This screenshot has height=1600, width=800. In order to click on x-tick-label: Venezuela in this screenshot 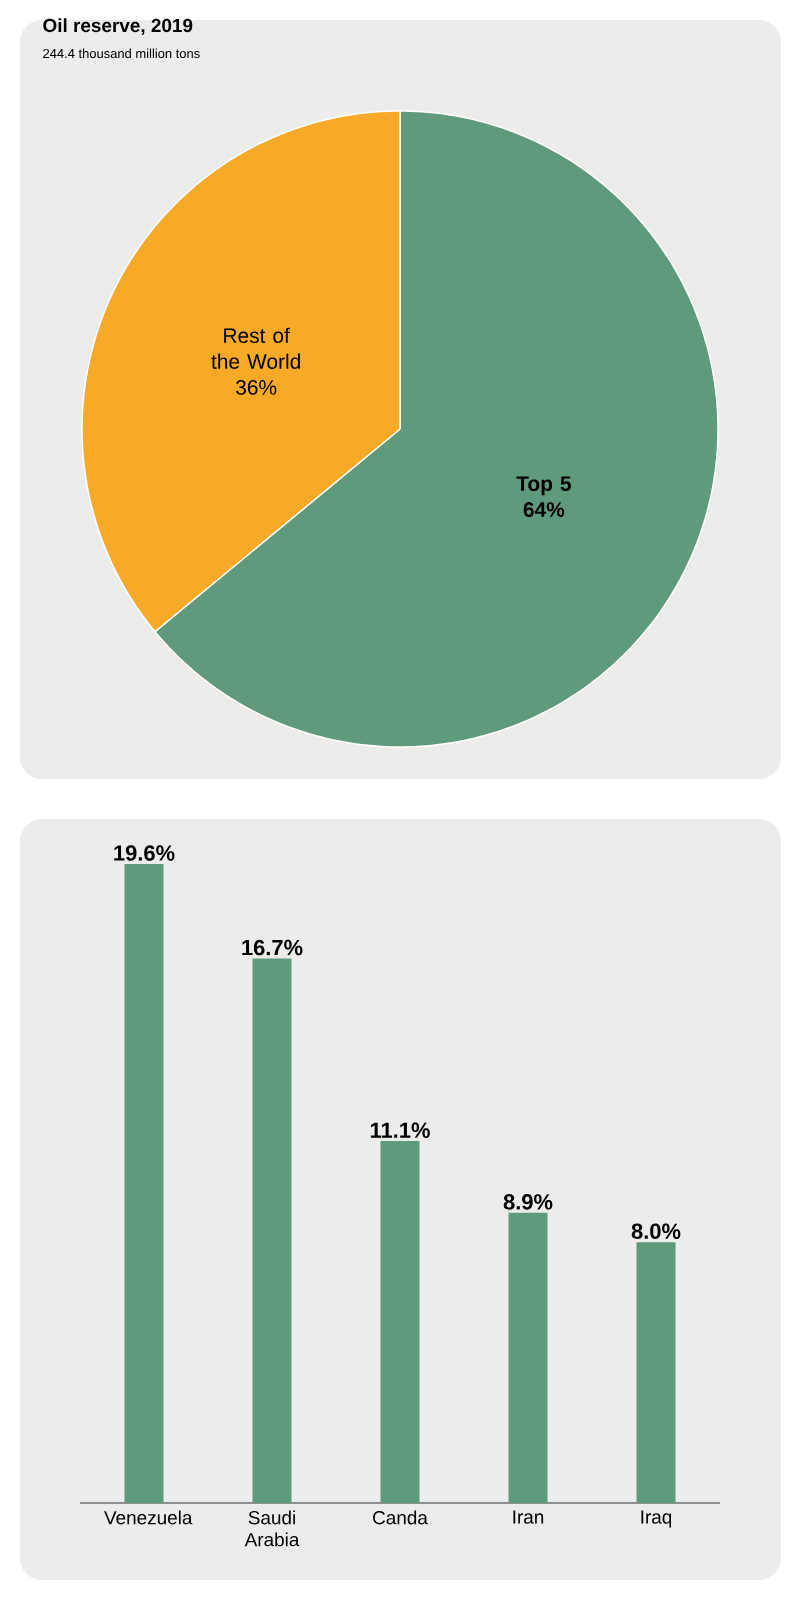, I will do `click(148, 1517)`.